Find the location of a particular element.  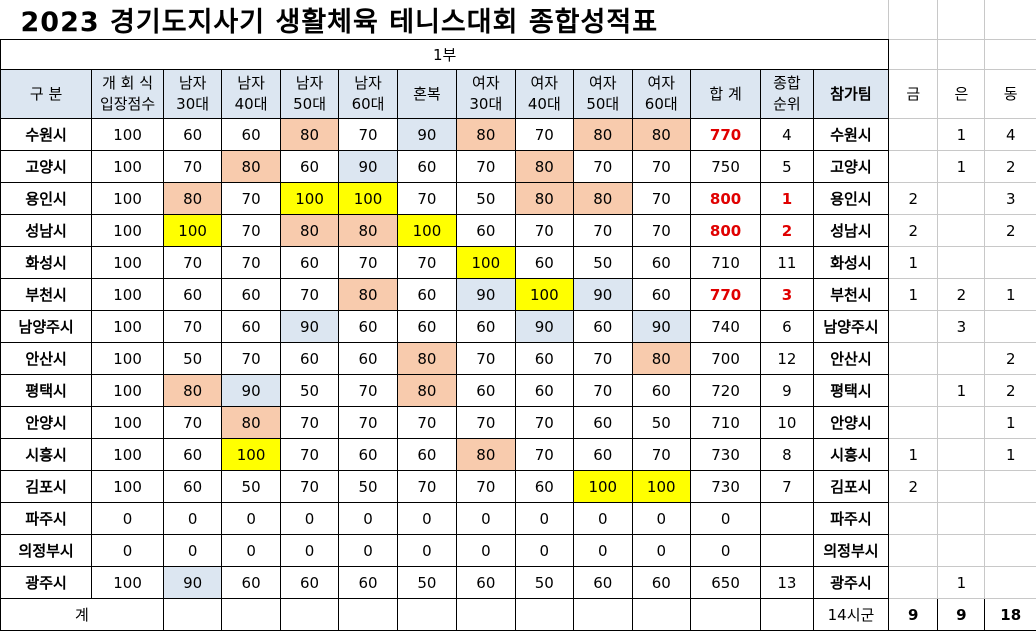

score-men-30: 50 is located at coordinates (192, 358).